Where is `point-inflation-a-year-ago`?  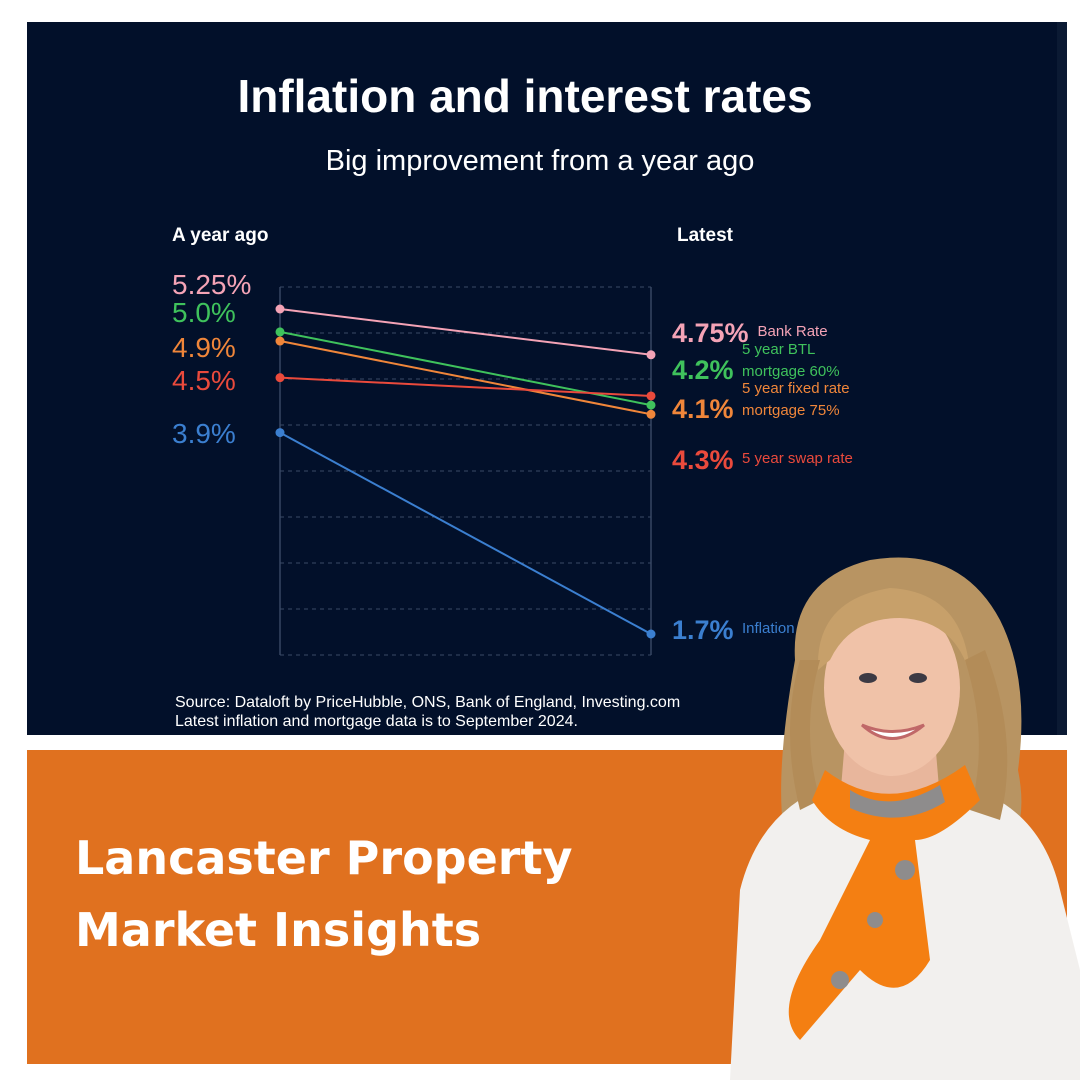 point-inflation-a-year-ago is located at coordinates (280, 433).